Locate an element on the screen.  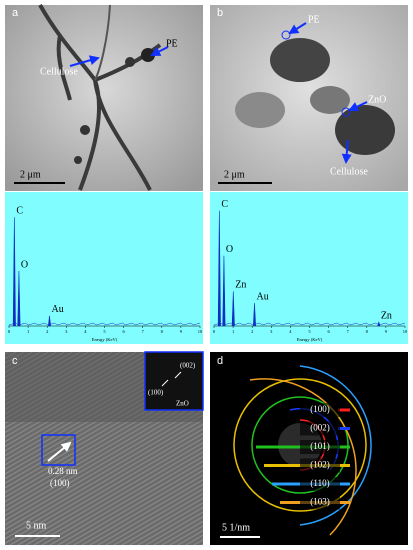
annotation: (100) is located at coordinates (60, 483).